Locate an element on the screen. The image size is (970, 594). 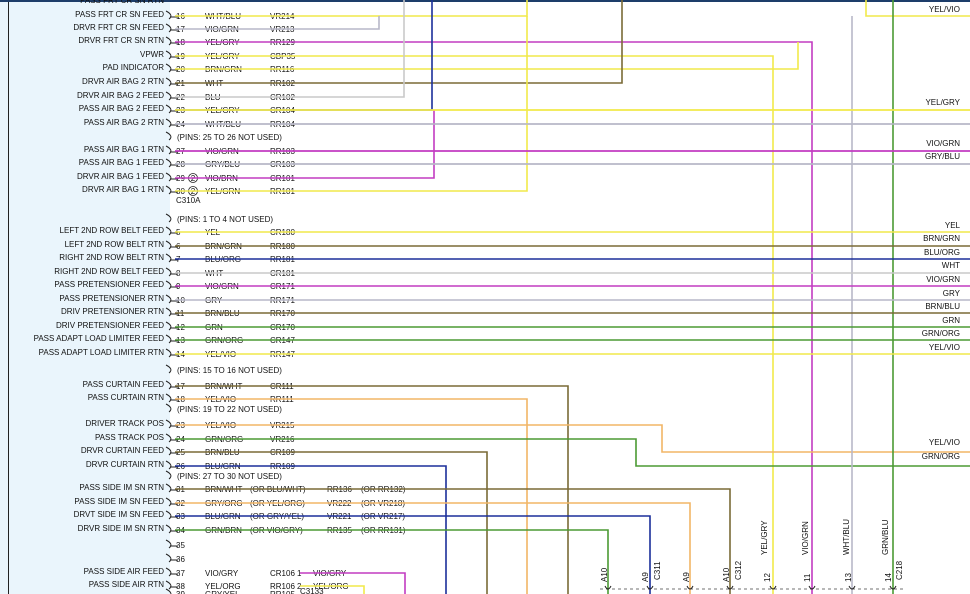
connector-id-label: C311 is located at coordinates (657, 570).